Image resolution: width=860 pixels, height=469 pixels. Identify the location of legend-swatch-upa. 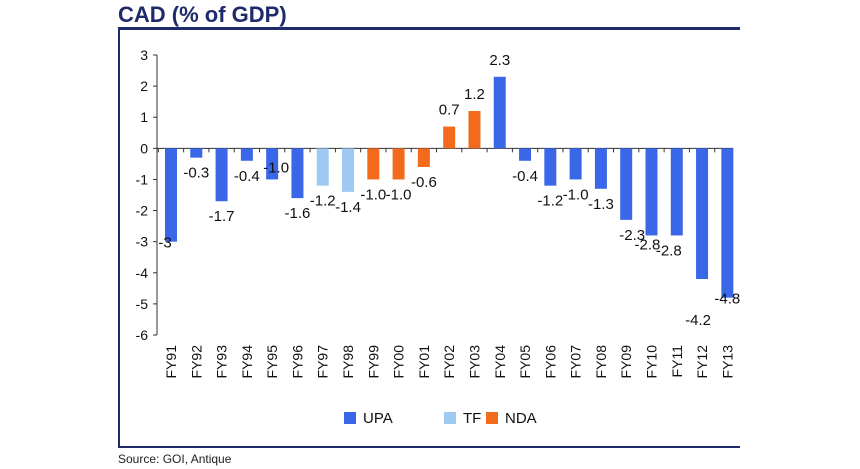
(350, 418).